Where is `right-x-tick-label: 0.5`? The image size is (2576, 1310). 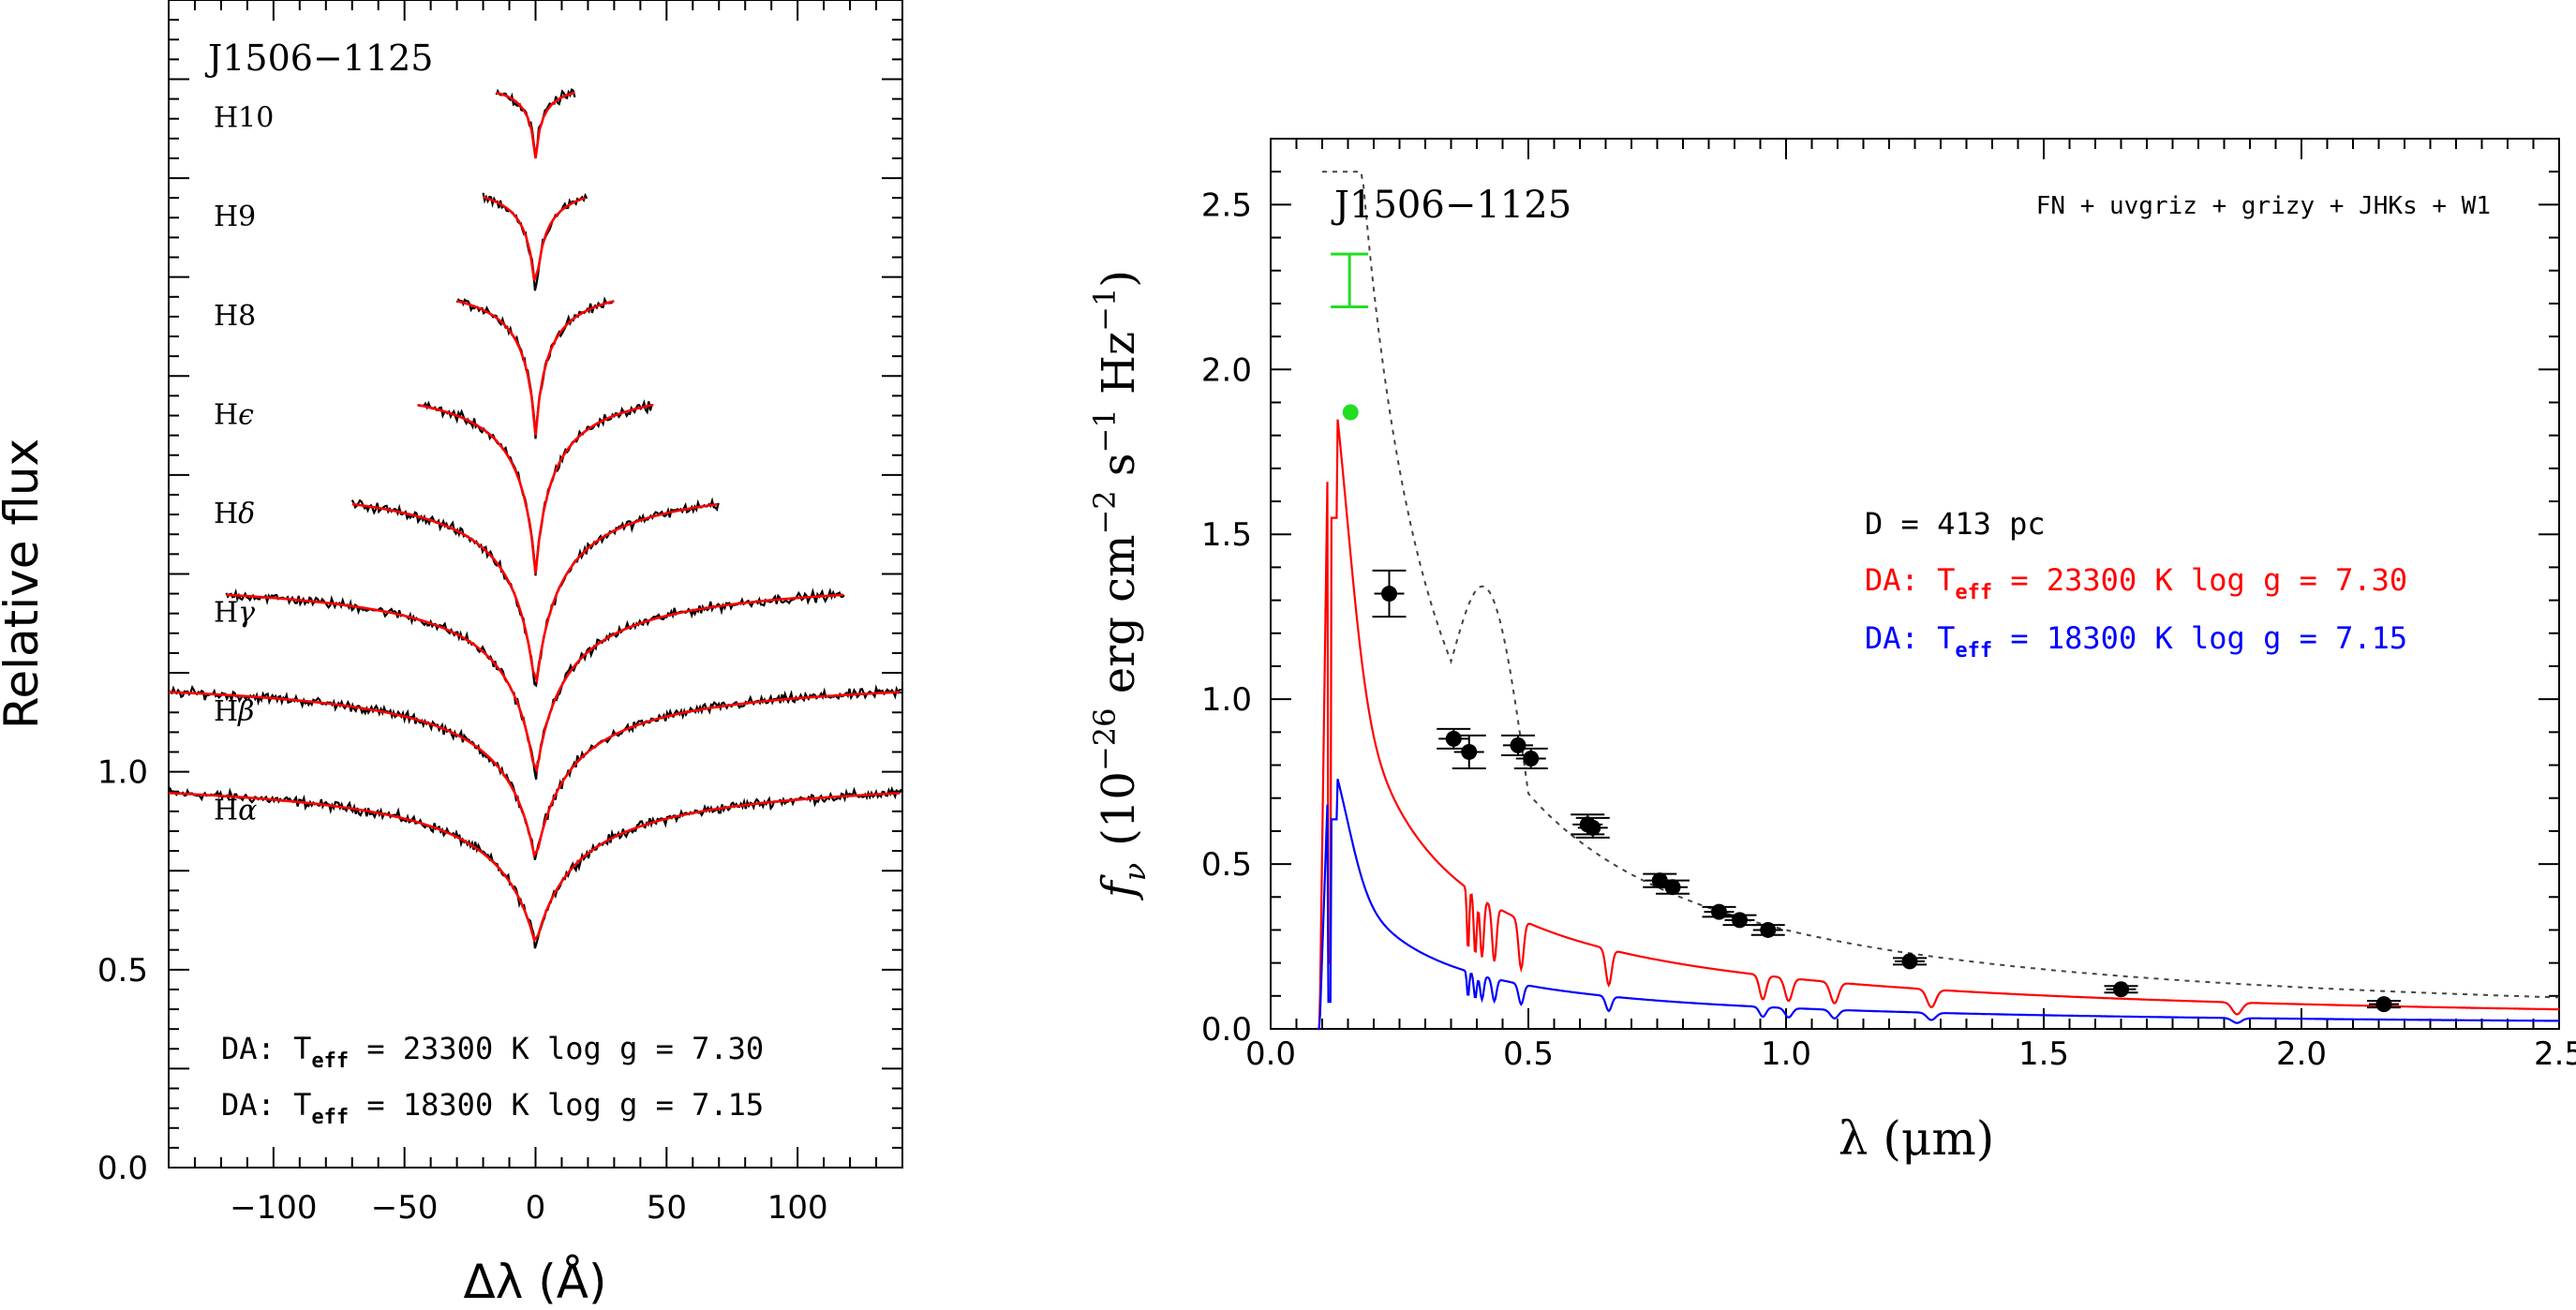 right-x-tick-label: 0.5 is located at coordinates (1528, 1054).